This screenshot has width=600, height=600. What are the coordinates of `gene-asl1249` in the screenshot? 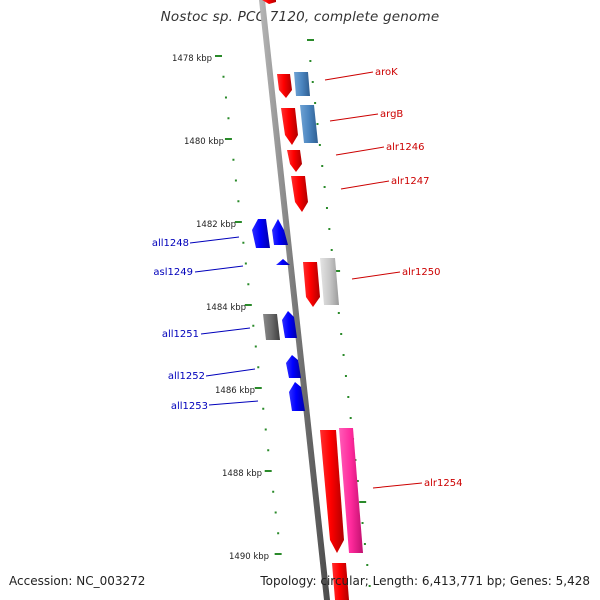 It's located at (283, 262).